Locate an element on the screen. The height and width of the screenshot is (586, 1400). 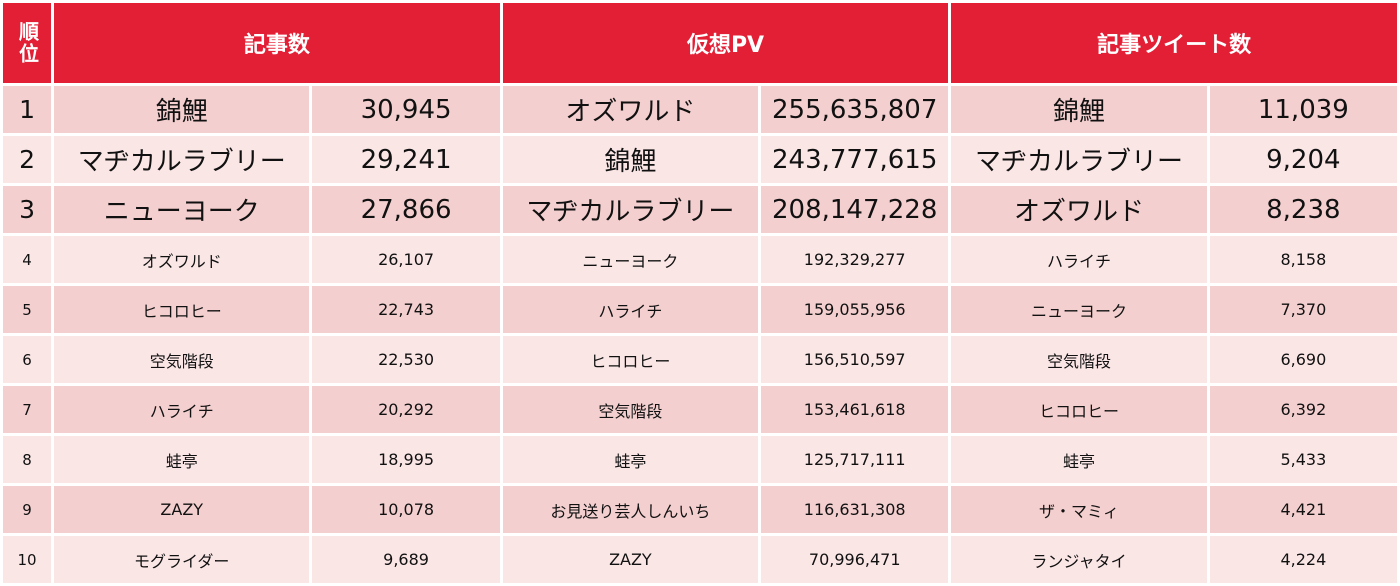
tweet-count-value: 8,158 is located at coordinates (1303, 259).